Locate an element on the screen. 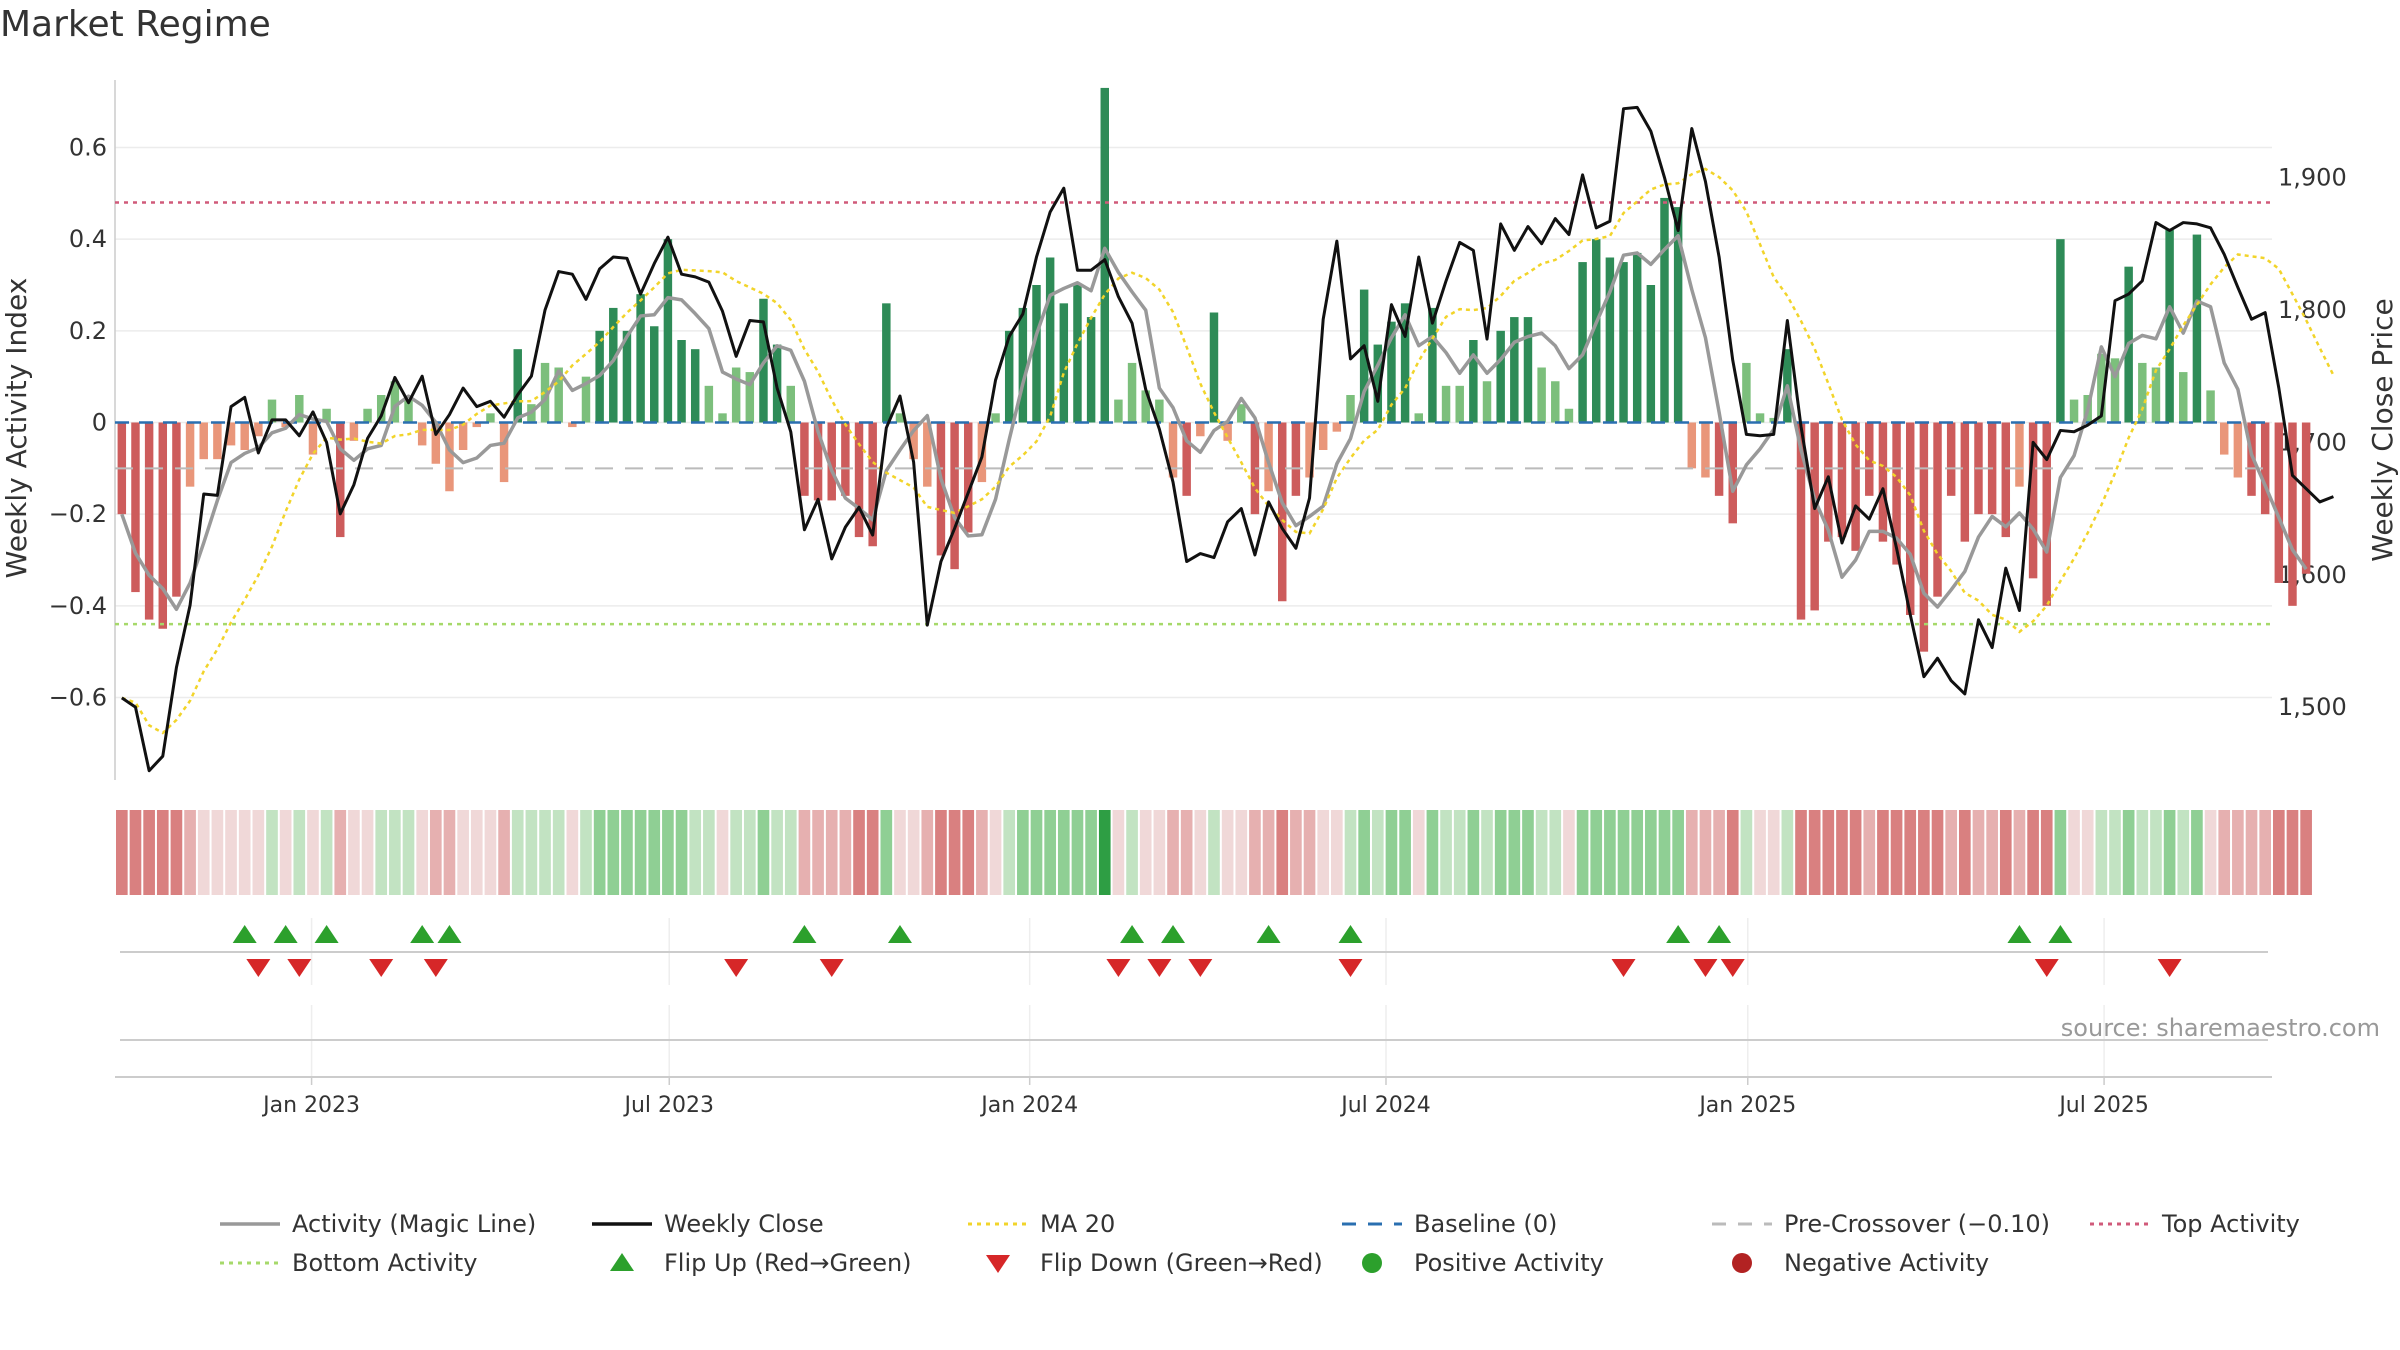  y-tick-label-right: 1,800 is located at coordinates (2312, 310).